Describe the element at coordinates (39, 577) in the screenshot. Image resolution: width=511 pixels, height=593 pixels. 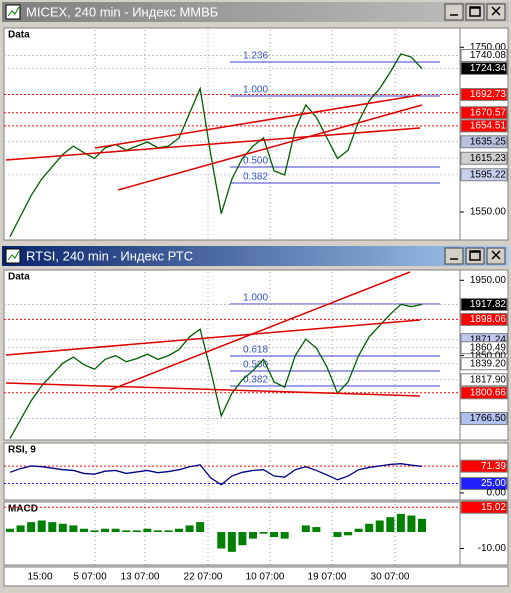
I see `time-label: 15:00` at that location.